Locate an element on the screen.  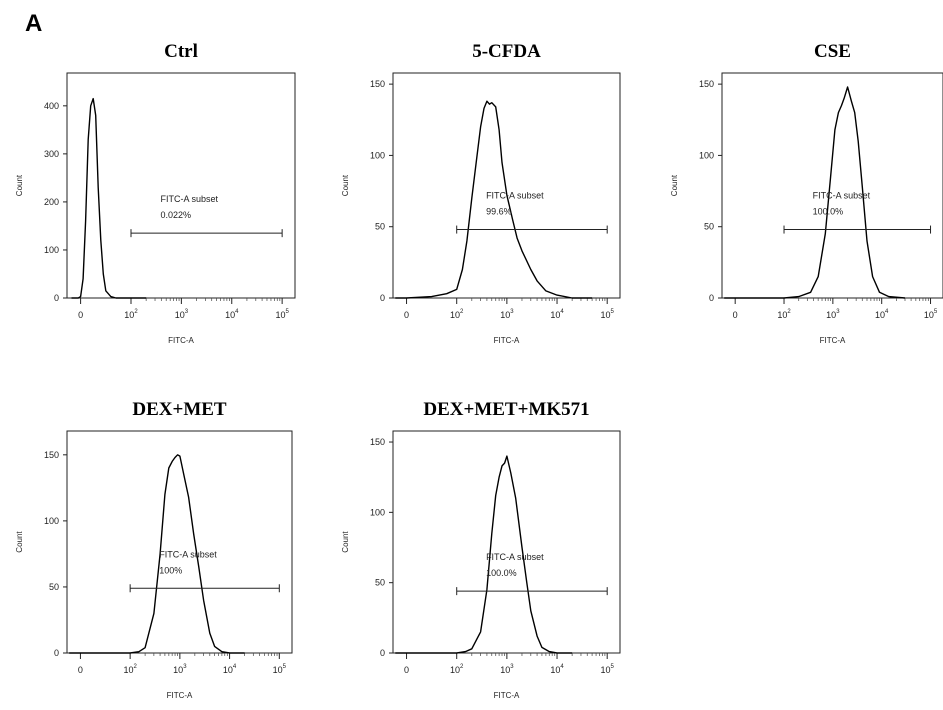
y-tick-label: 400 is located at coordinates (51, 106).